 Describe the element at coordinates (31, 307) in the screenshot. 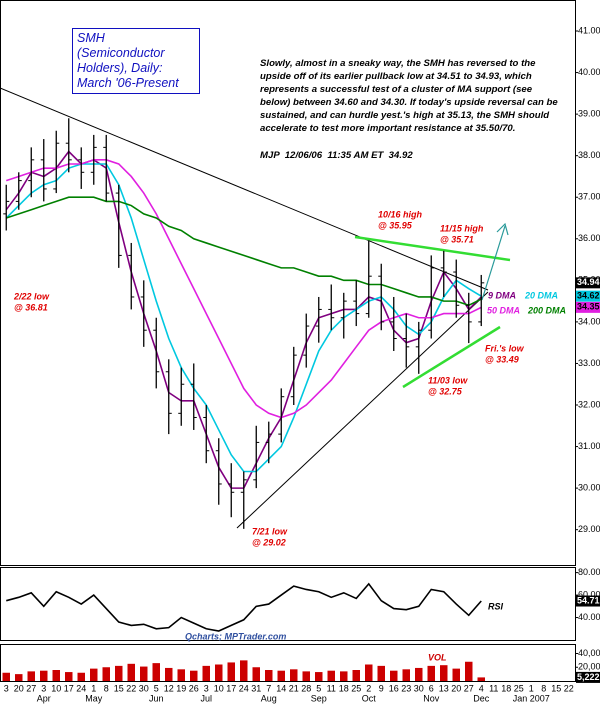

I see `annotation: @ 36.81` at that location.